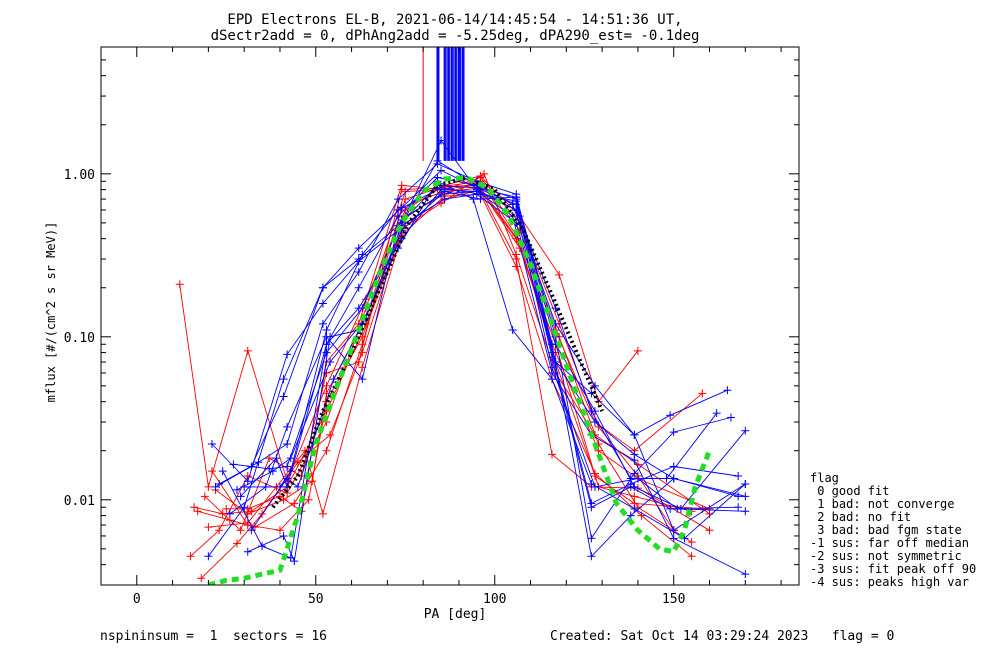 This screenshot has width=1000, height=650. Describe the element at coordinates (79, 338) in the screenshot. I see `y-tick-label: 0.10` at that location.